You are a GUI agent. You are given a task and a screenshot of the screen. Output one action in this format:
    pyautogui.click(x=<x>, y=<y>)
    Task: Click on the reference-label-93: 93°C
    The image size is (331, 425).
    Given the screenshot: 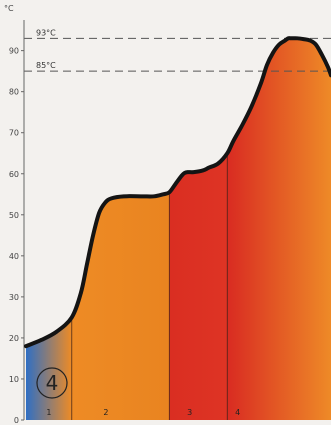 What is the action you would take?
    pyautogui.click(x=46, y=32)
    